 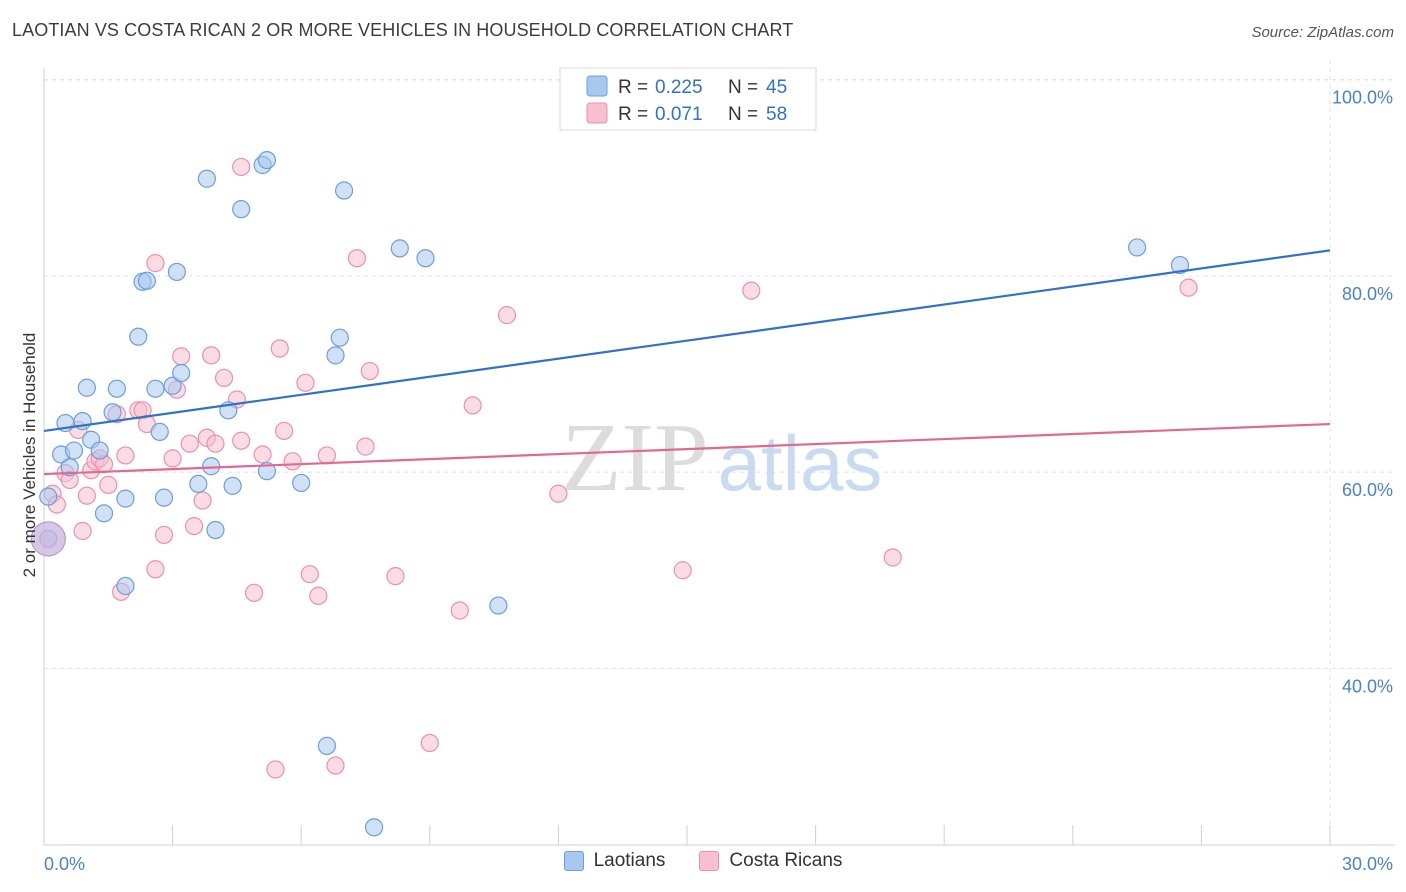 What do you see at coordinates (597, 113) in the screenshot?
I see `legend-swatch-costa-ricans` at bounding box center [597, 113].